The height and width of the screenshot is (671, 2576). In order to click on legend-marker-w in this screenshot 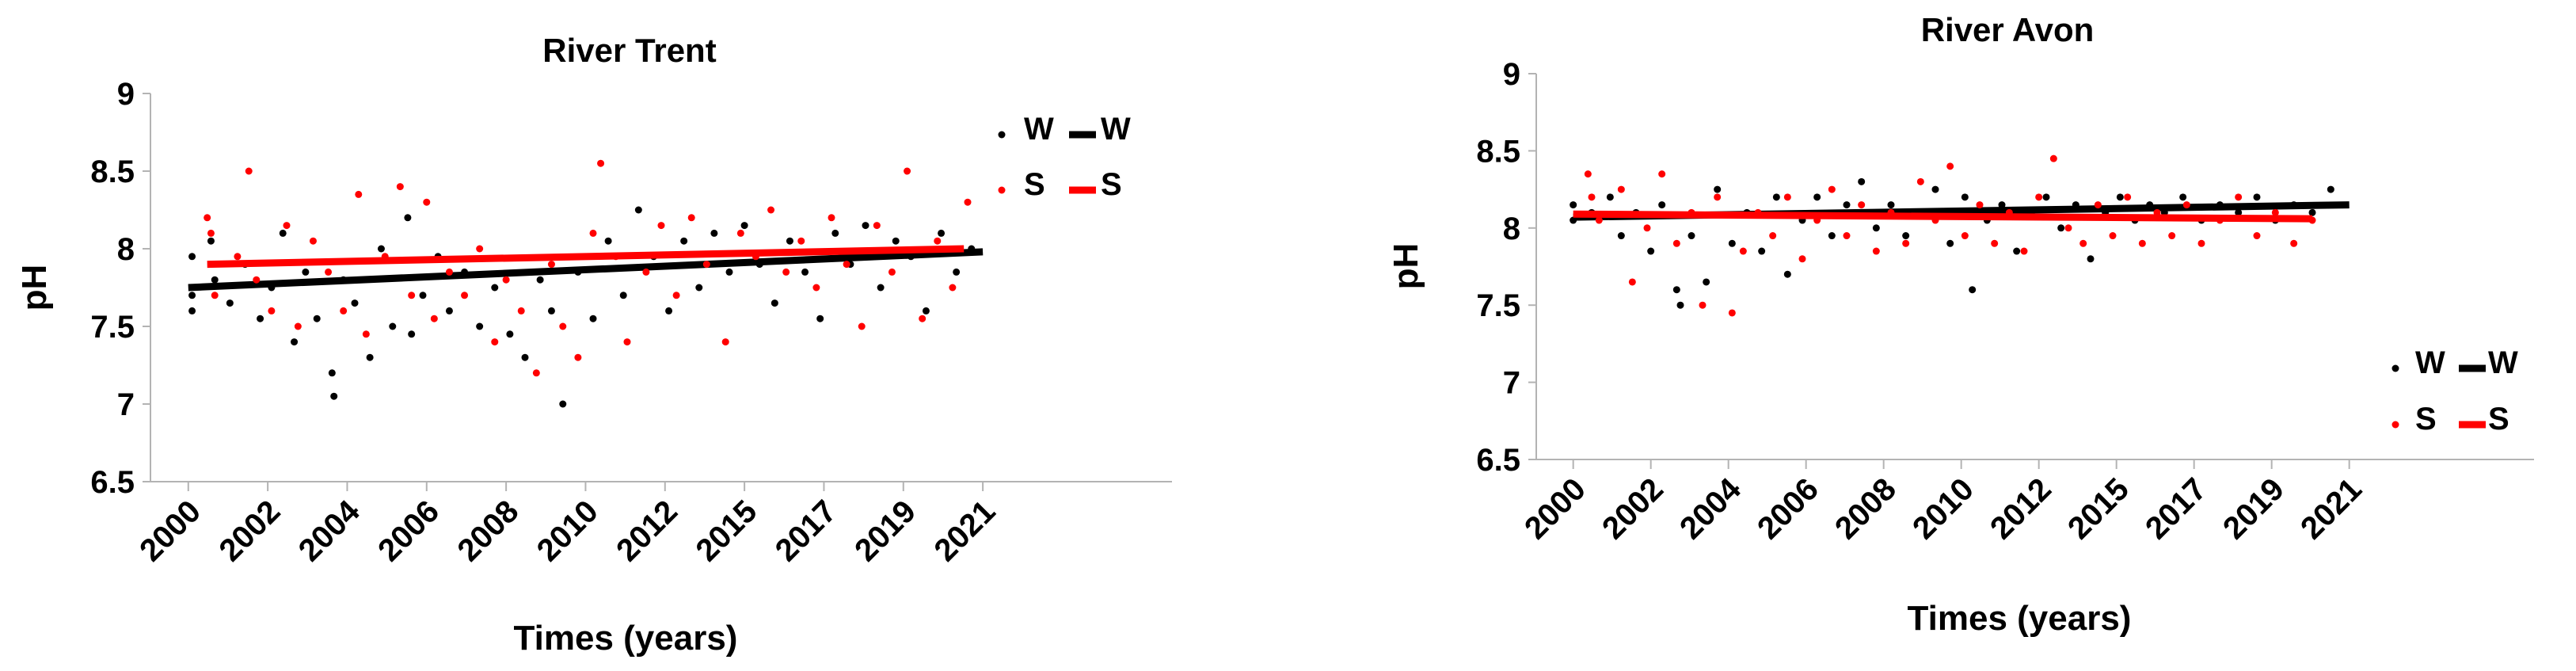, I will do `click(2395, 368)`.